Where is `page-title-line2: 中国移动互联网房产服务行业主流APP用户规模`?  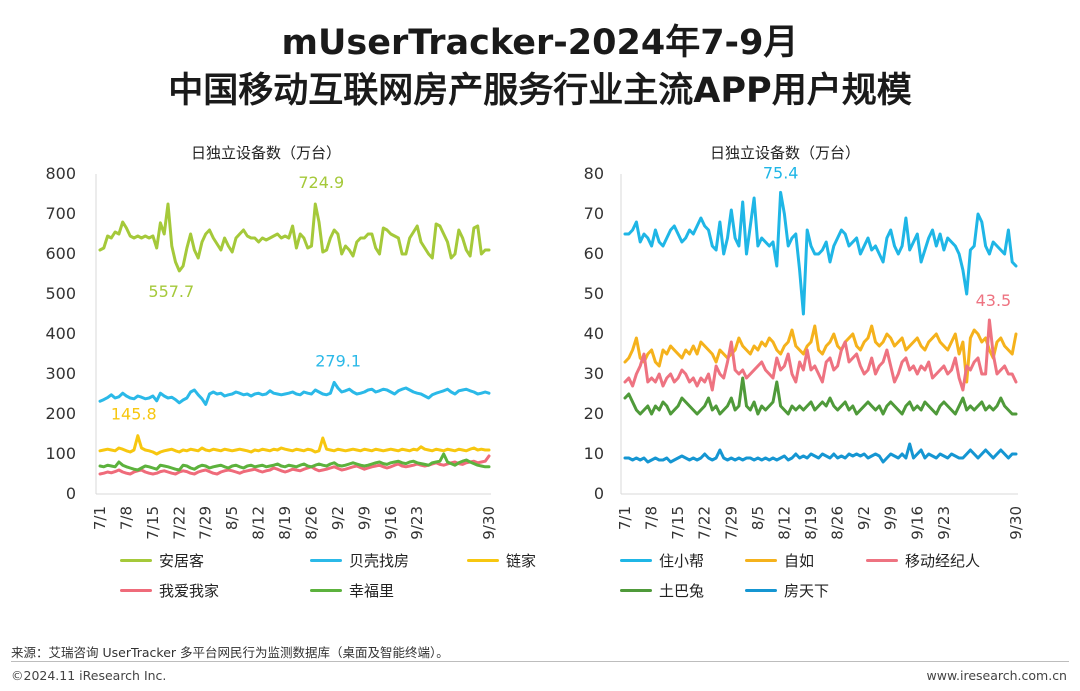 page-title-line2: 中国移动互联网房产服务行业主流APP用户规模 is located at coordinates (540, 91).